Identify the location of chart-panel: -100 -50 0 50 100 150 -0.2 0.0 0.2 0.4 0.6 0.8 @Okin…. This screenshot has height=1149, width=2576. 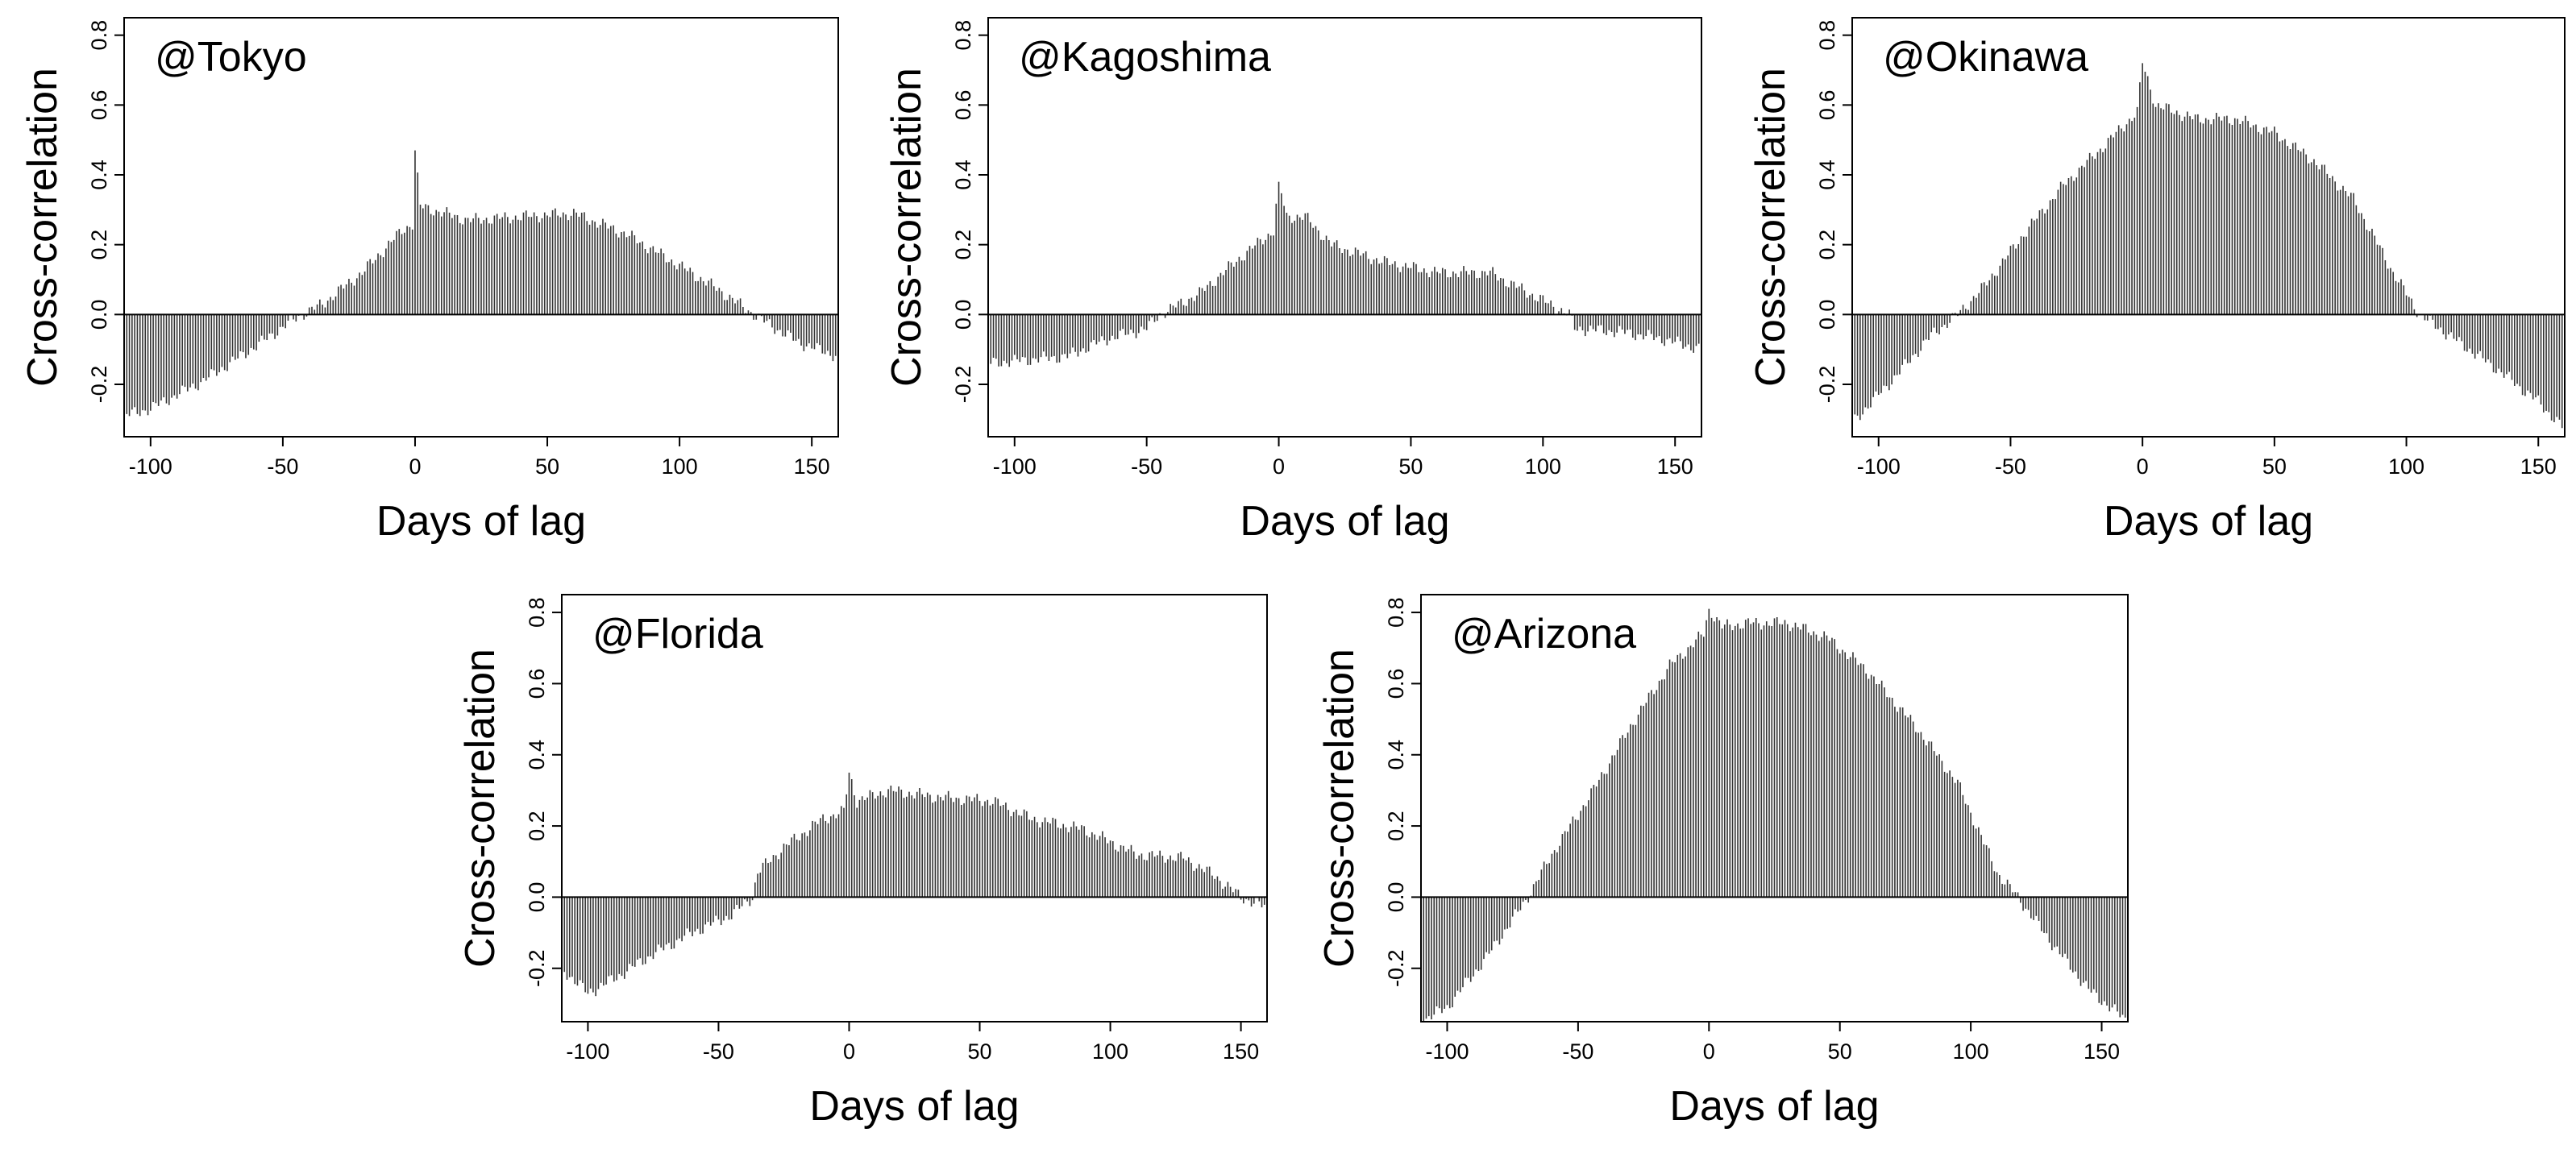
(2156, 281).